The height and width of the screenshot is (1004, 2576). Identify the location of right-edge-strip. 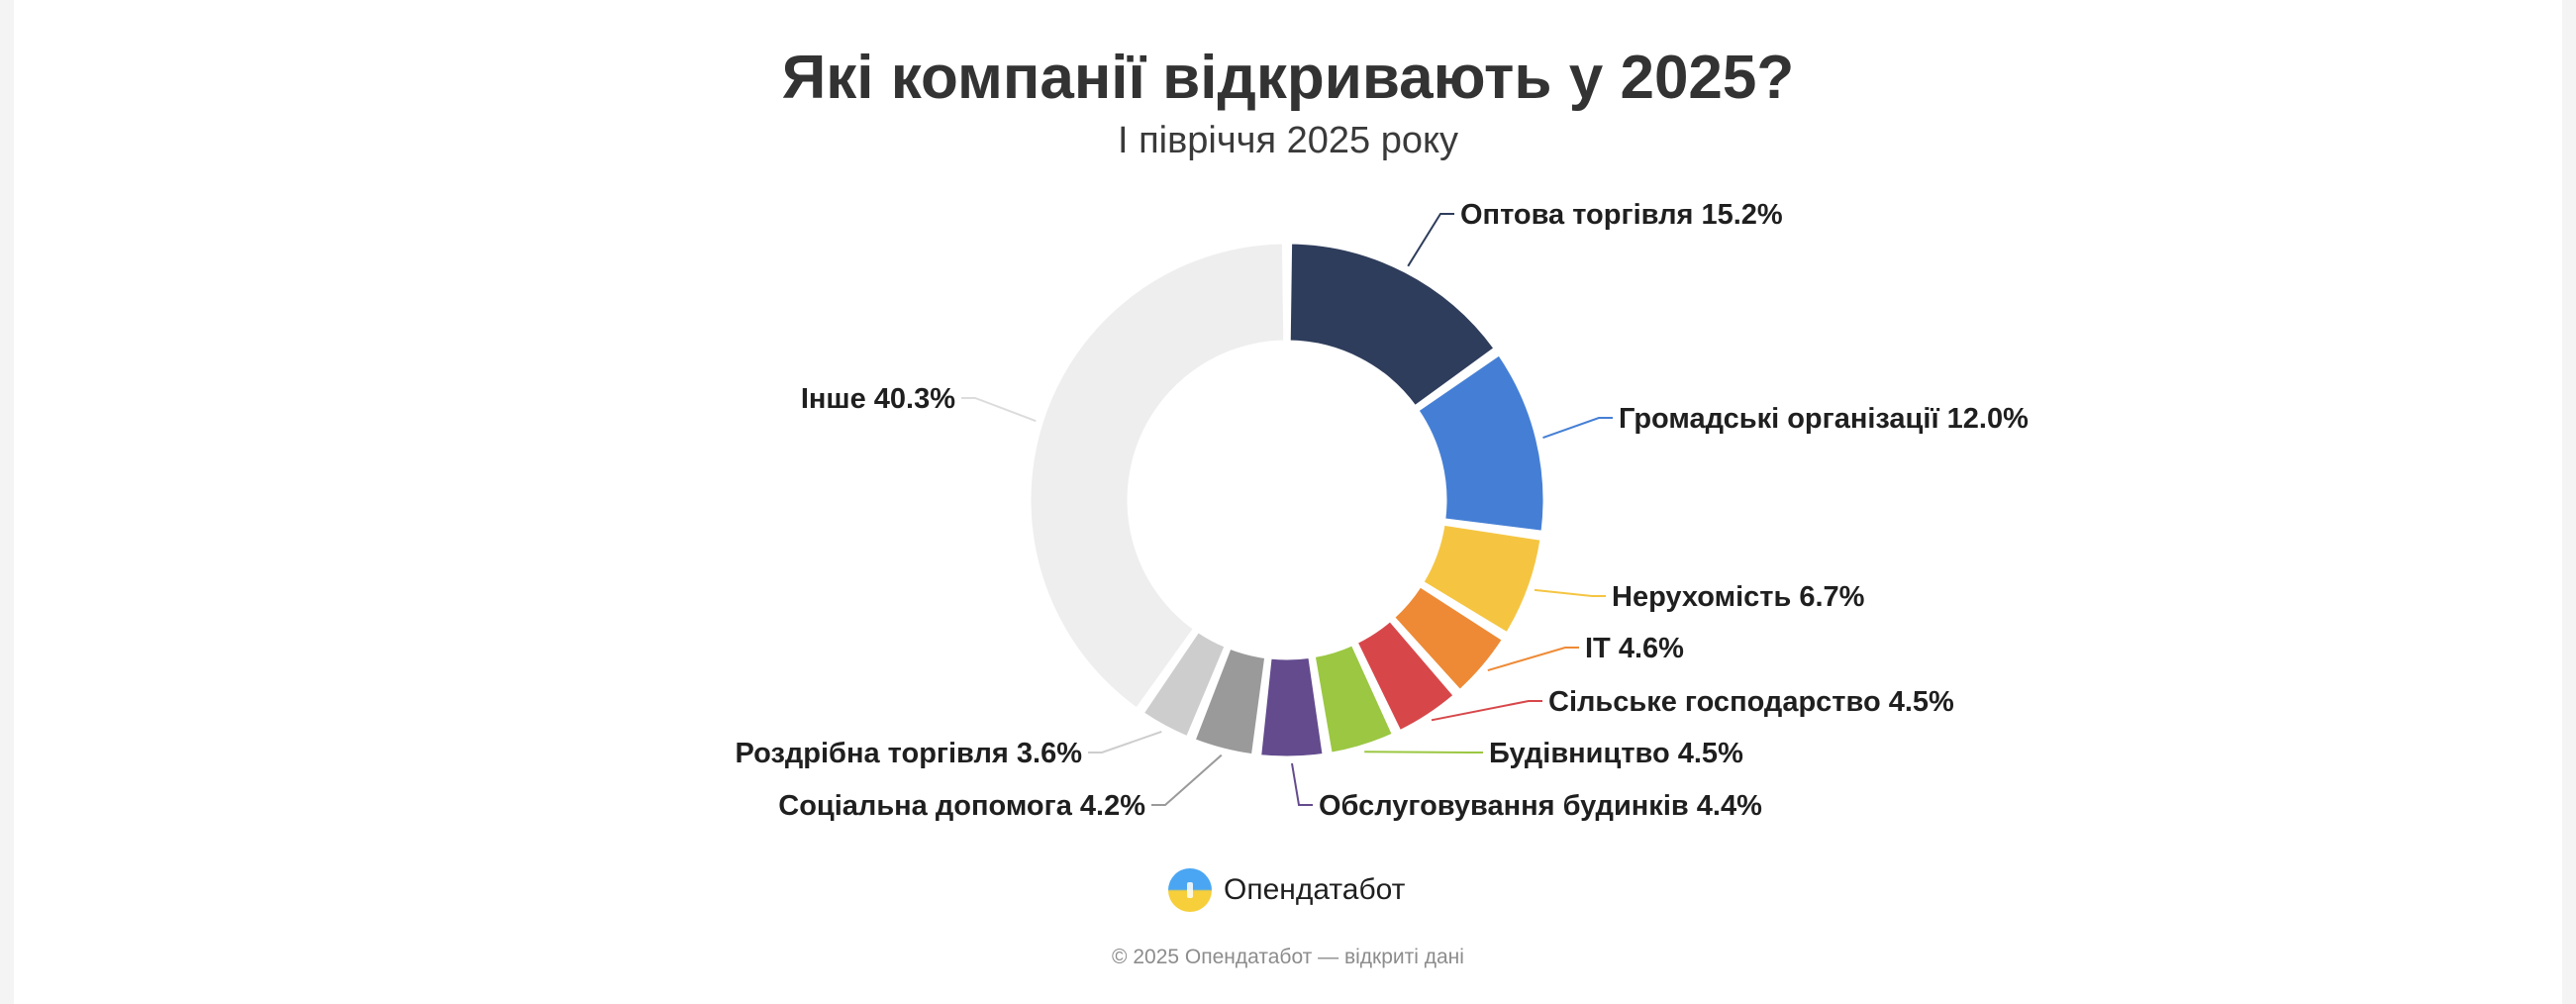
(2569, 502).